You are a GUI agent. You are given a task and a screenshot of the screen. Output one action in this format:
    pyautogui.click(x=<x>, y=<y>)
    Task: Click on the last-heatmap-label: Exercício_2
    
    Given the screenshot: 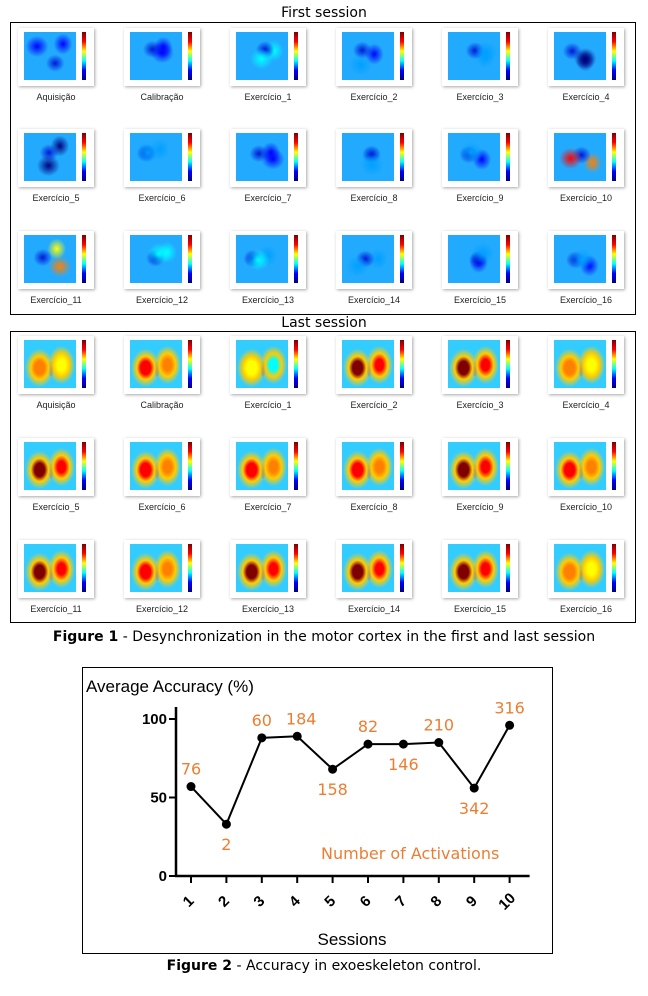 What is the action you would take?
    pyautogui.click(x=374, y=405)
    